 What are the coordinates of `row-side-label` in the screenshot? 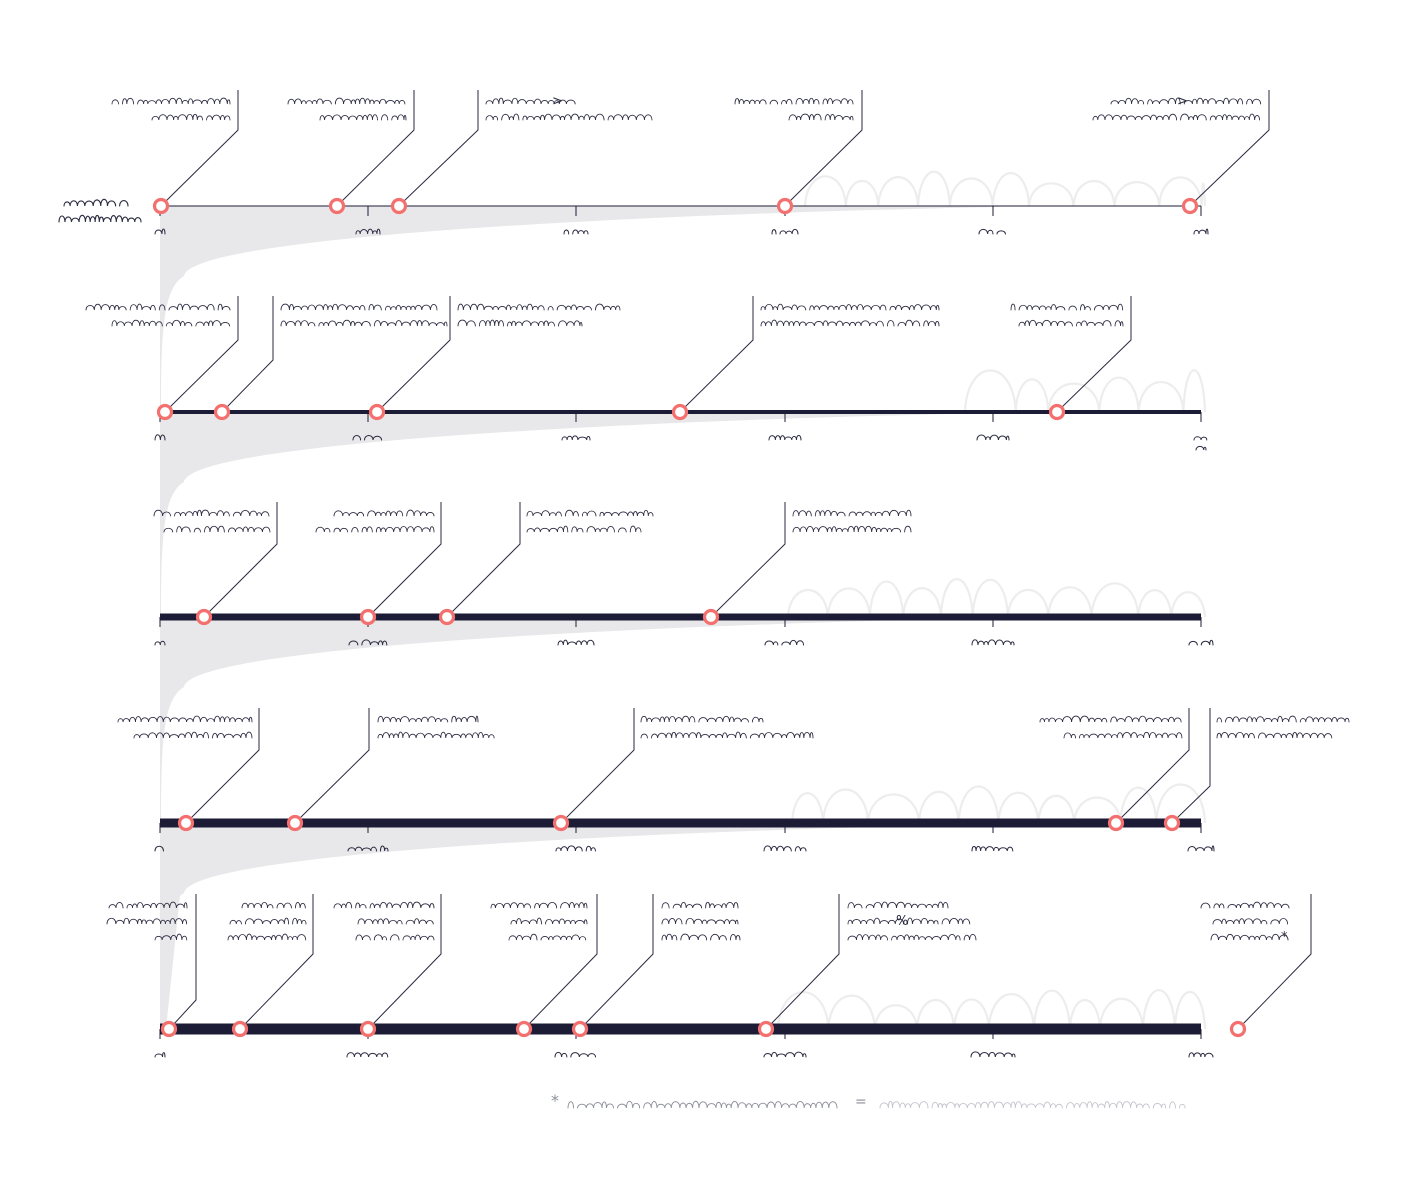 It's located at (100, 218).